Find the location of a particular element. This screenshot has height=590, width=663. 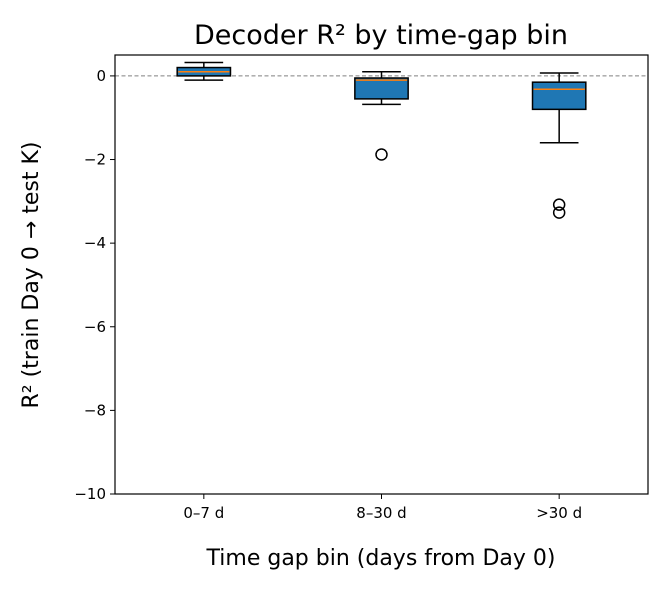

y-tick-label: −6 is located at coordinates (95, 327).